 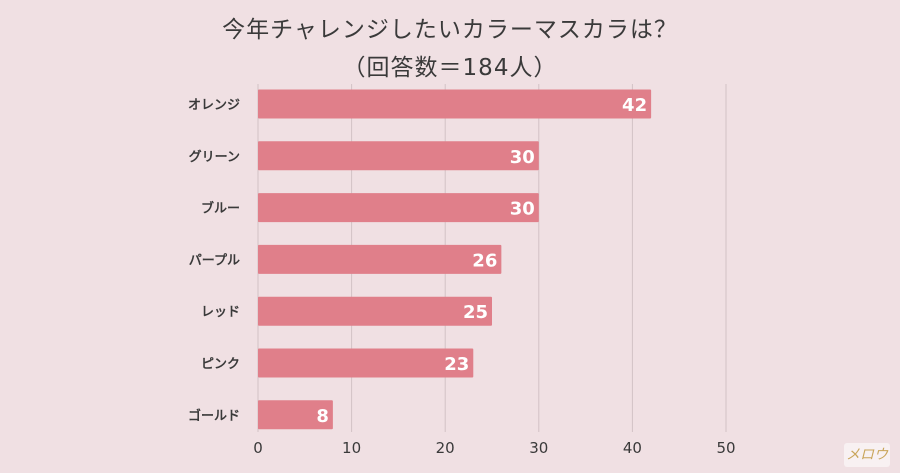 What do you see at coordinates (632, 448) in the screenshot?
I see `x-tick-label: 40` at bounding box center [632, 448].